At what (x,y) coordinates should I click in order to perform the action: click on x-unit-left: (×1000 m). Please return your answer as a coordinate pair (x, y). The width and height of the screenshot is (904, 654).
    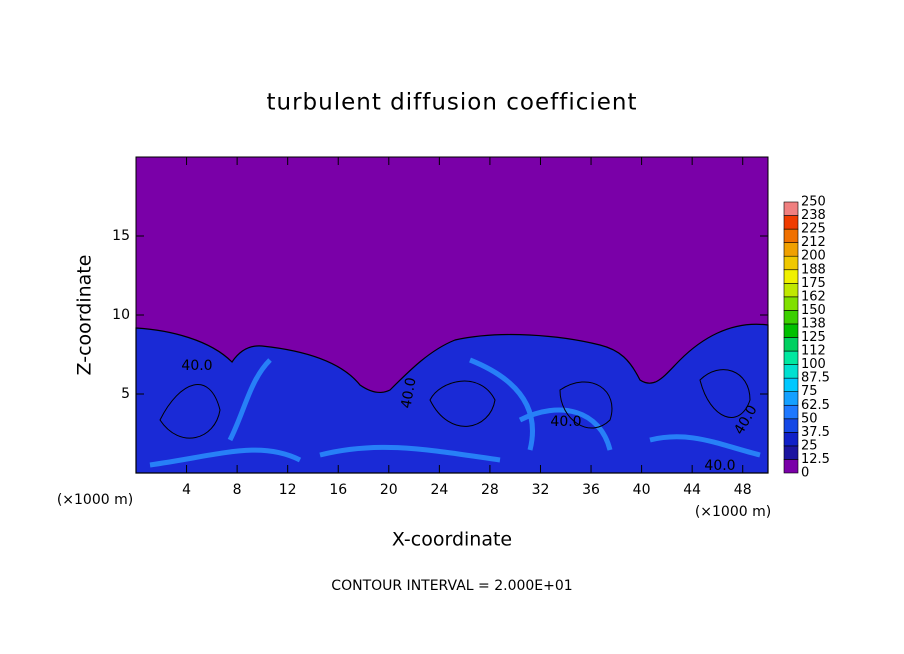
    Looking at the image, I should click on (95, 500).